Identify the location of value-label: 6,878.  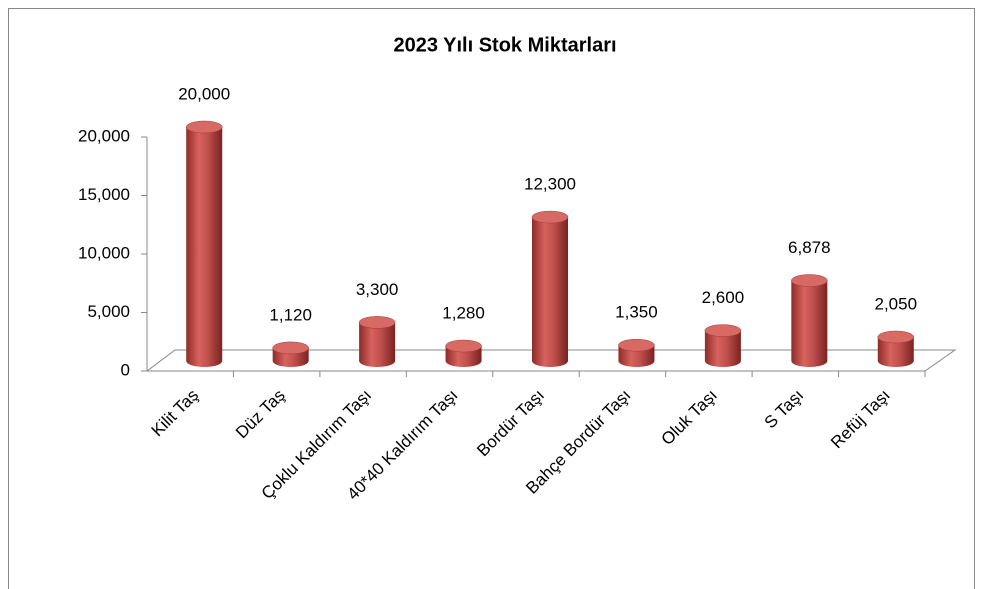
(809, 247).